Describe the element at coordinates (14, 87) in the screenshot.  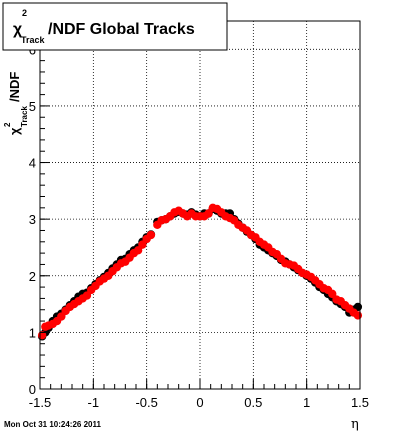
I see `ylabel-text: /NDF` at that location.